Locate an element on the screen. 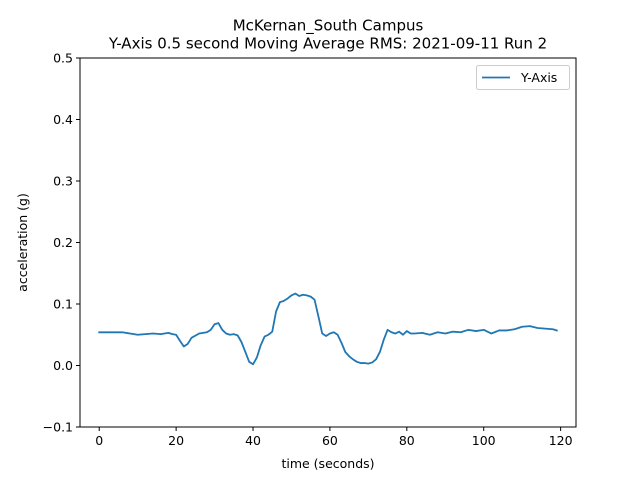  y-tick-label: 0.3 is located at coordinates (63, 181).